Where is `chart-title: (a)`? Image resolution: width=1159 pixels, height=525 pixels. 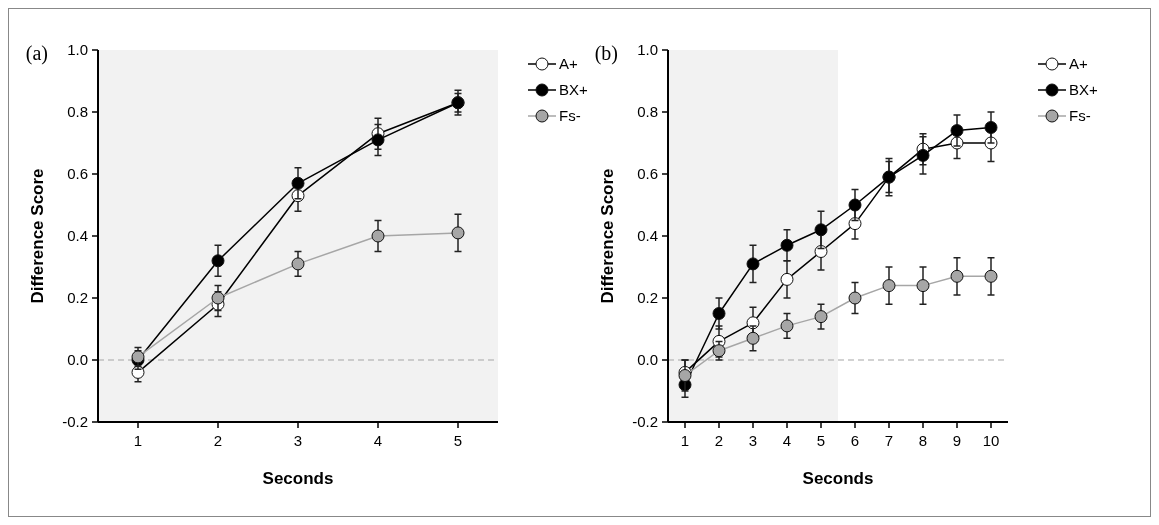
chart-title: (a) is located at coordinates (36, 53).